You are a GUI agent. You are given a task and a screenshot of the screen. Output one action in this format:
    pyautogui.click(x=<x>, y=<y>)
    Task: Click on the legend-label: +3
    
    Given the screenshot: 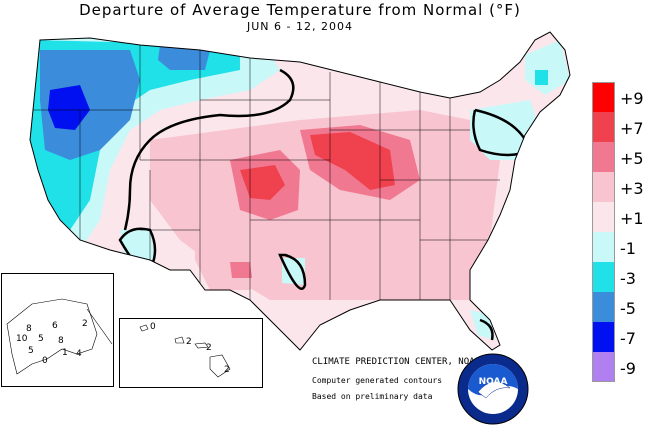 What is the action you would take?
    pyautogui.click(x=632, y=188)
    